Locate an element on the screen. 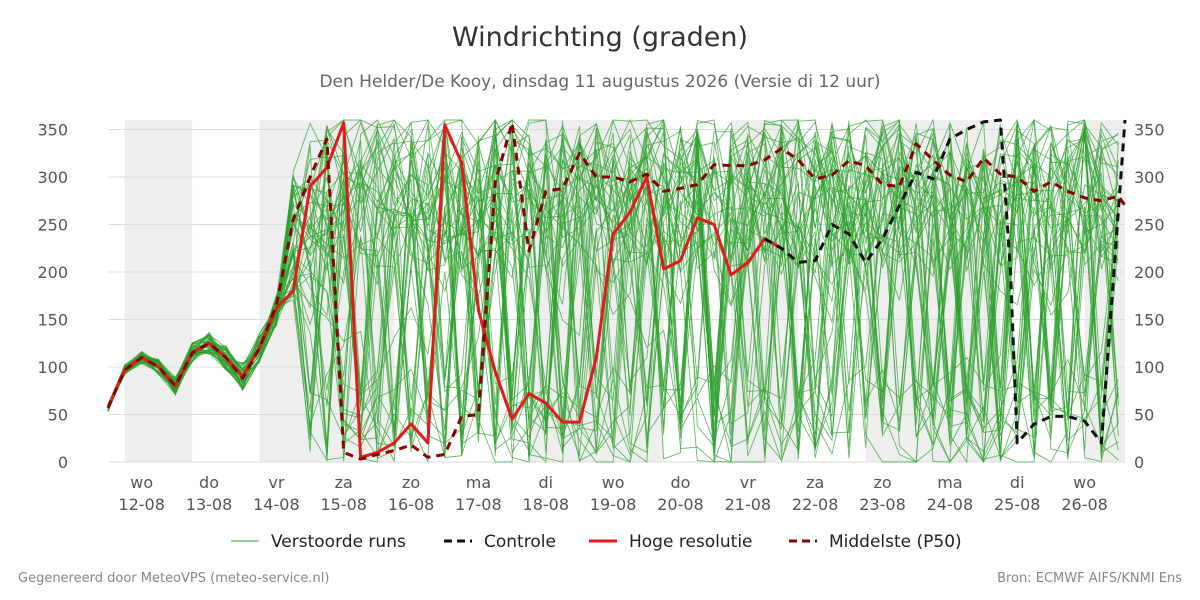 The image size is (1200, 600). x-tick-date: 15-08 is located at coordinates (343, 504).